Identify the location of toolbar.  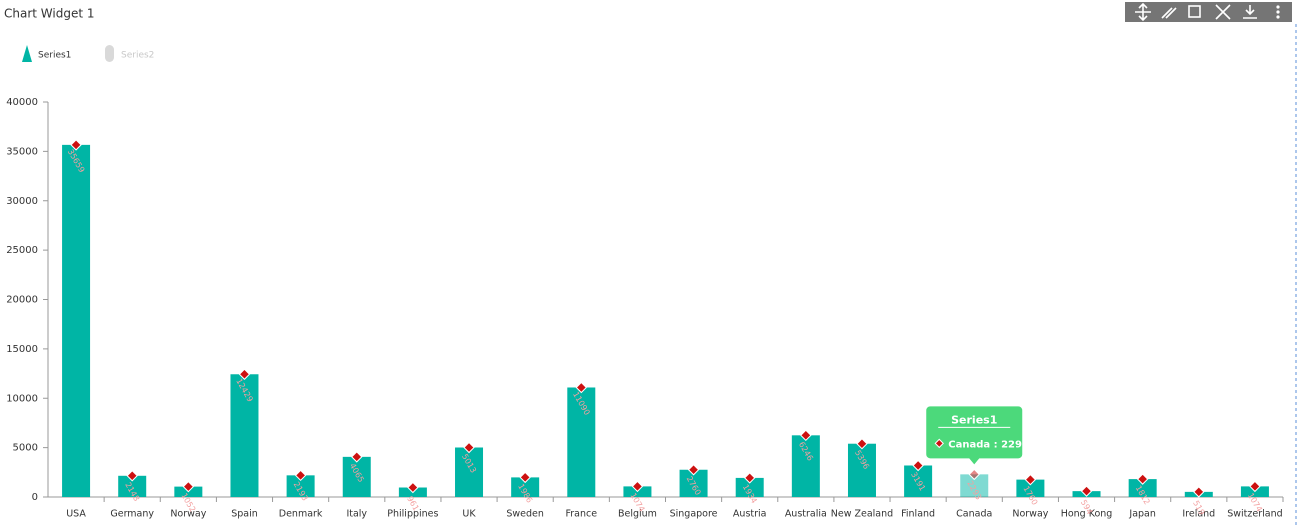
(1208, 12).